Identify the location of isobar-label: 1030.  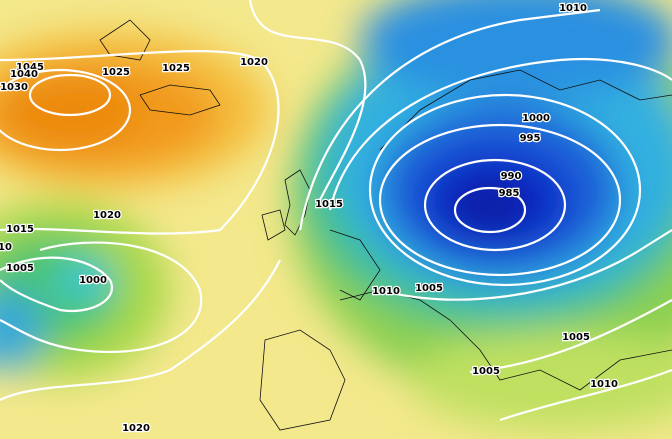
(14, 87).